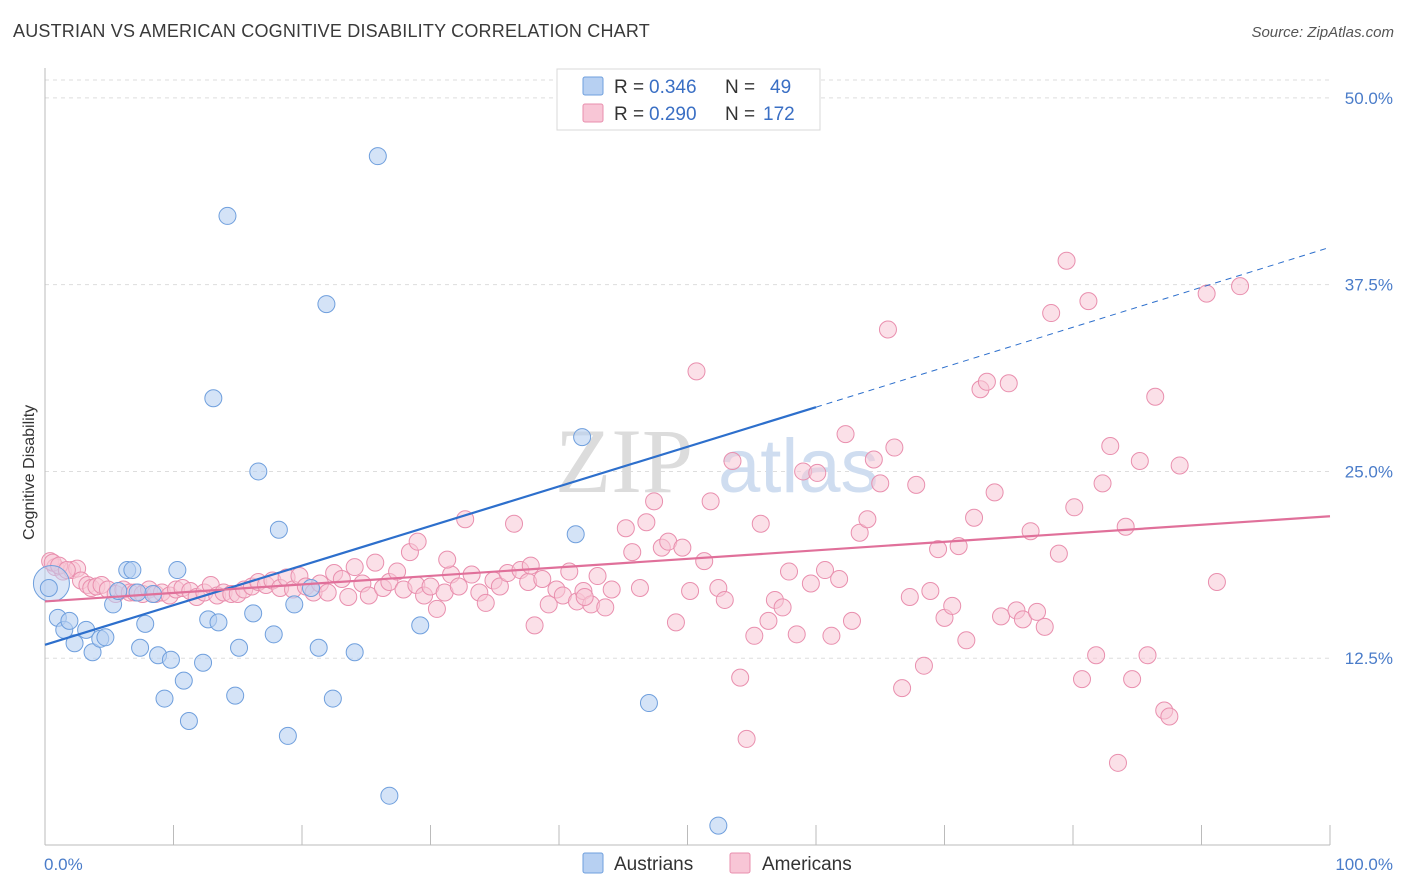 The height and width of the screenshot is (892, 1406). I want to click on bottom-legend-label-americans: Americans, so click(807, 864).